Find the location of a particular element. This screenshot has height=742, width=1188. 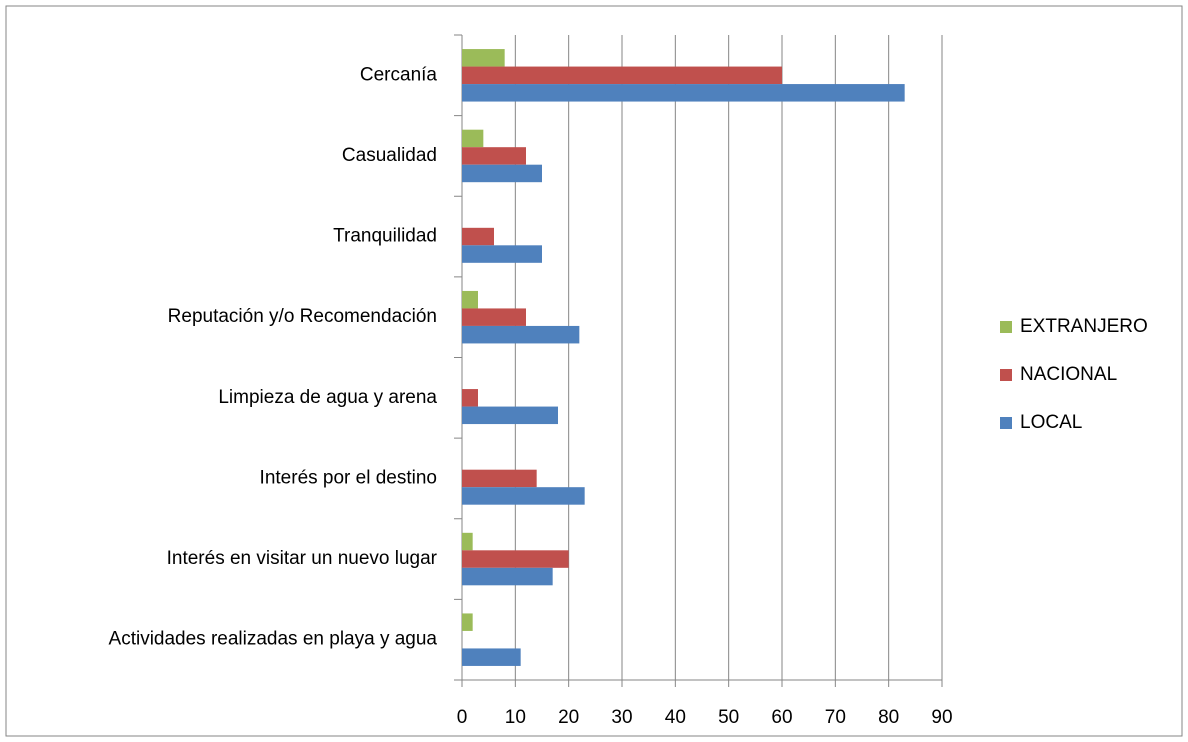

x-tick-label: 50 is located at coordinates (728, 717).